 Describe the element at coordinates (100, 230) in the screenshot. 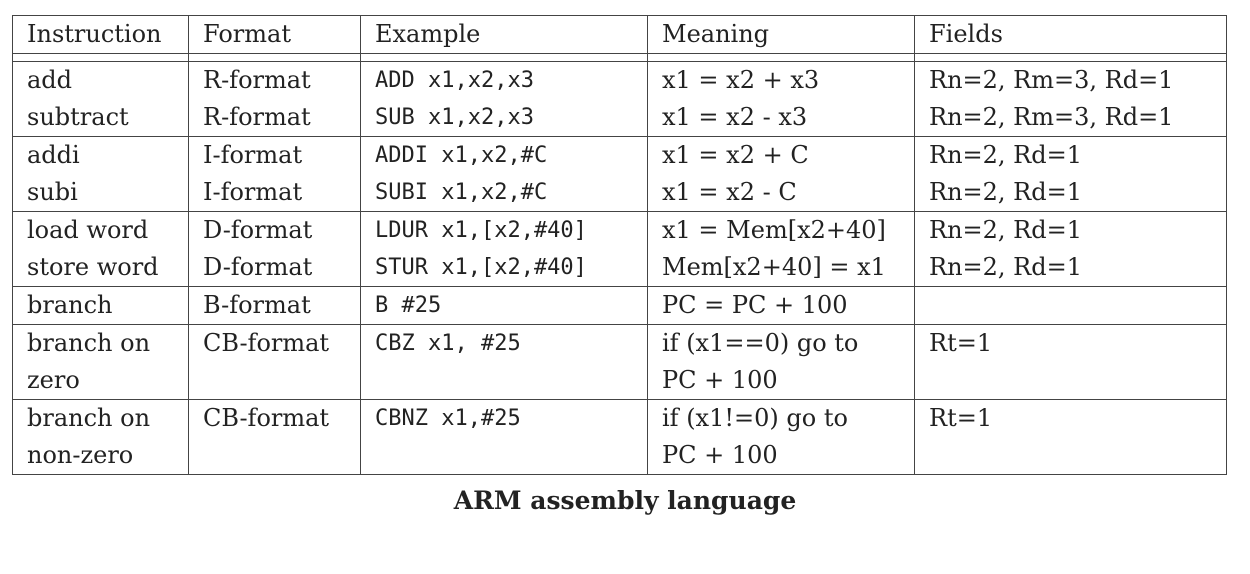

I see `cell-instruction: load word` at that location.